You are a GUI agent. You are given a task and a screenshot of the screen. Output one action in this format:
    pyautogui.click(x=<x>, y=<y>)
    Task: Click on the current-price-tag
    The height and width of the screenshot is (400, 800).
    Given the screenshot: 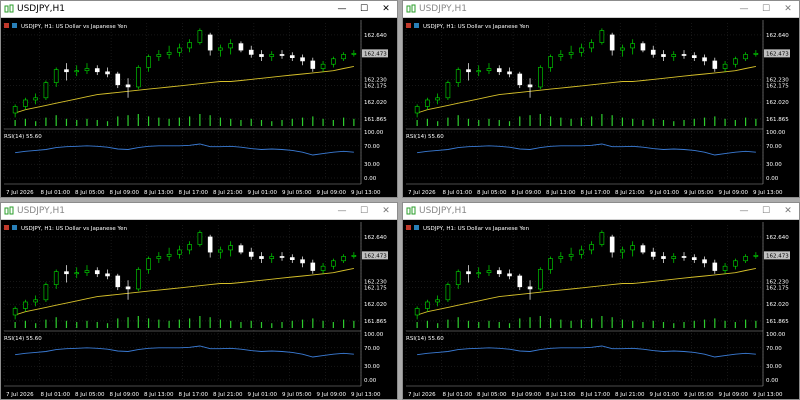 What is the action you would take?
    pyautogui.click(x=777, y=53)
    